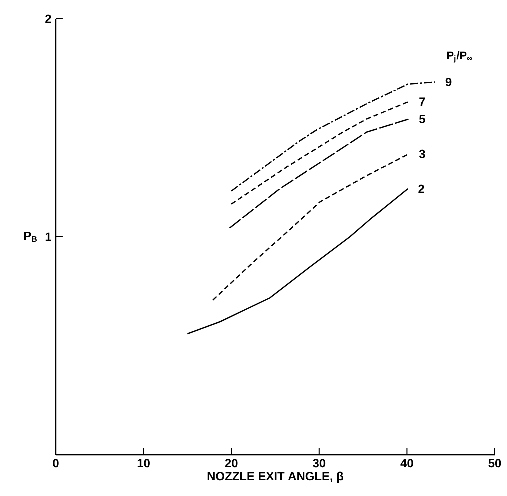 This screenshot has height=496, width=507. Describe the element at coordinates (276, 477) in the screenshot. I see `x-axis-title: NOZZLE EXIT ANGLE, β` at that location.